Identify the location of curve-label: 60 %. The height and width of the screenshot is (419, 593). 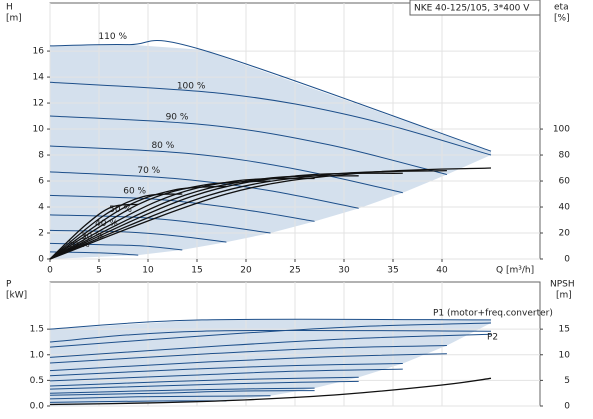
(134, 192).